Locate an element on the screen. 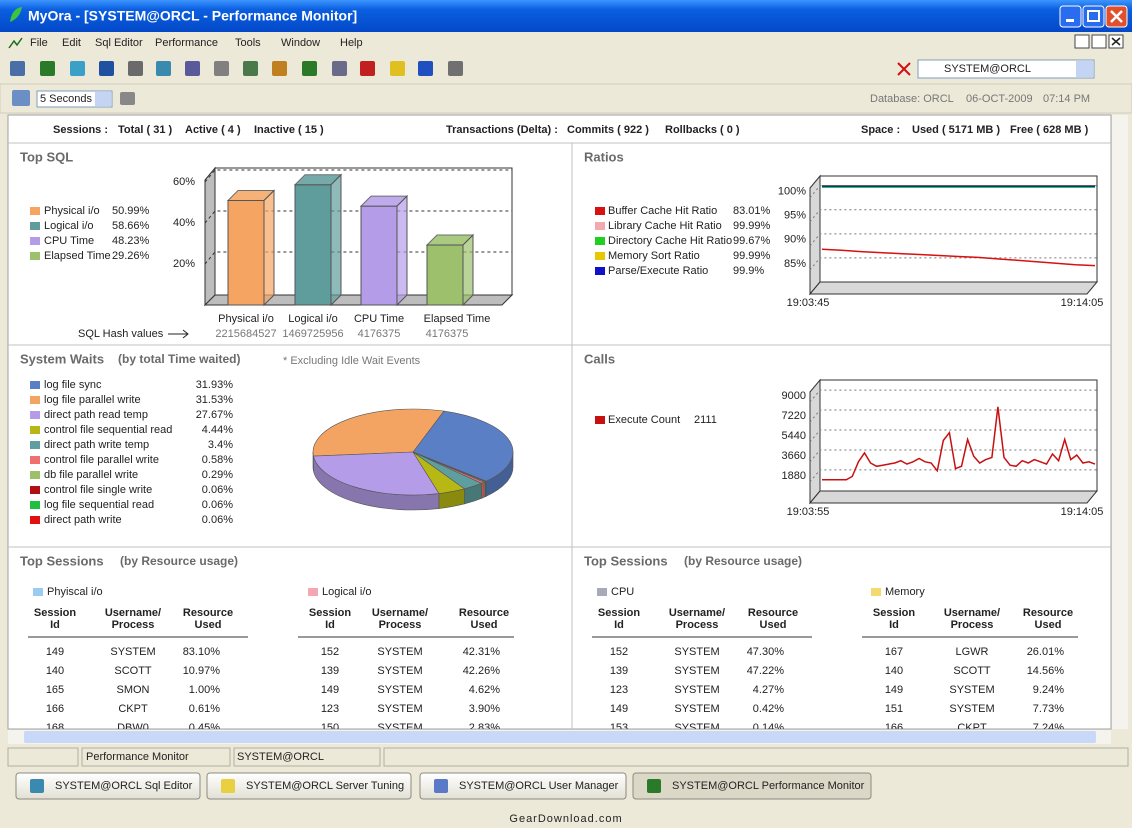 The height and width of the screenshot is (828, 1132). legend-value: 31.93% is located at coordinates (215, 385).